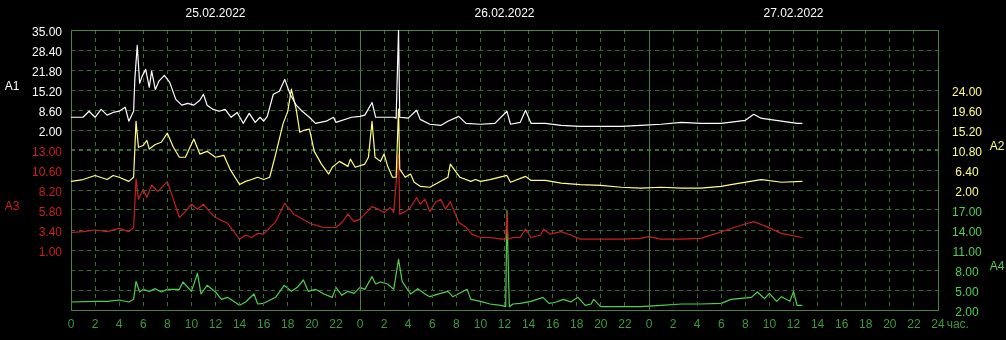 The height and width of the screenshot is (340, 1006). What do you see at coordinates (47, 152) in the screenshot?
I see `y-tick-label: 13.00` at bounding box center [47, 152].